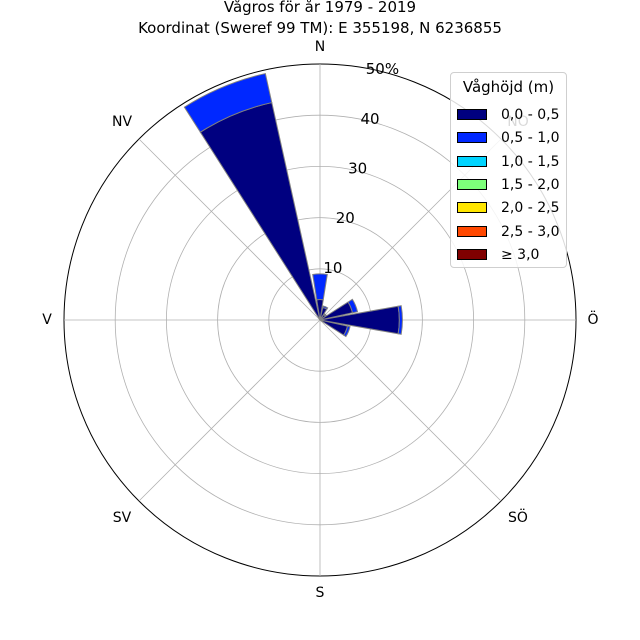 The width and height of the screenshot is (640, 640). Describe the element at coordinates (320, 593) in the screenshot. I see `direction-label: S` at that location.